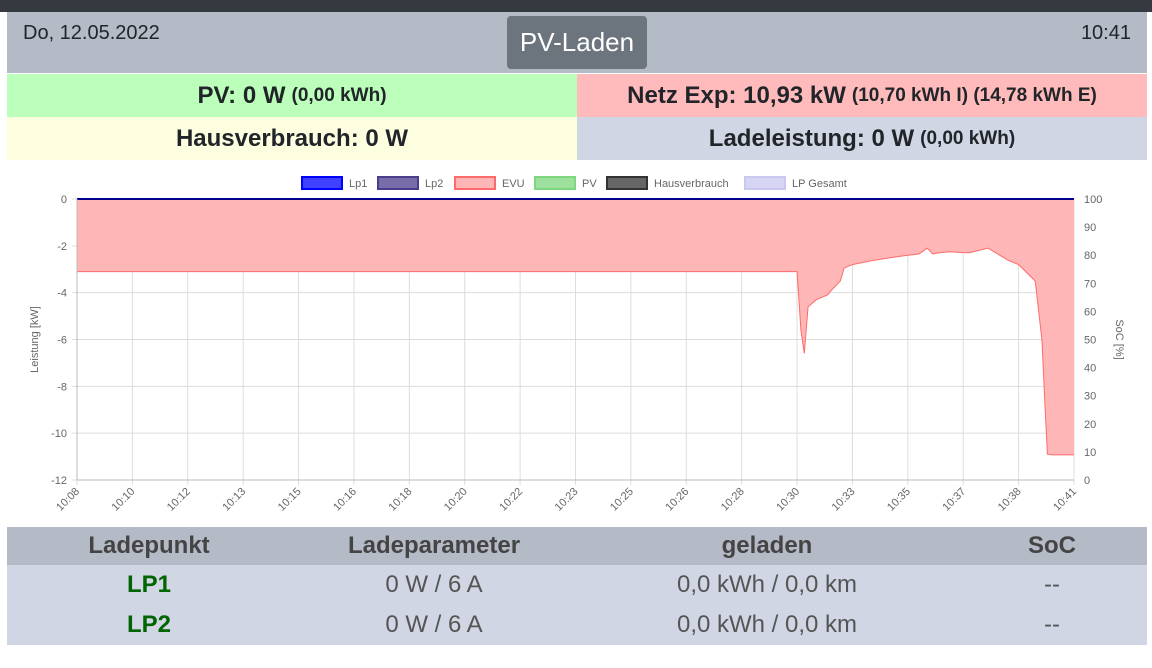 This screenshot has height=668, width=1152. What do you see at coordinates (1090, 256) in the screenshot?
I see `y2-tick-label: 80` at bounding box center [1090, 256].